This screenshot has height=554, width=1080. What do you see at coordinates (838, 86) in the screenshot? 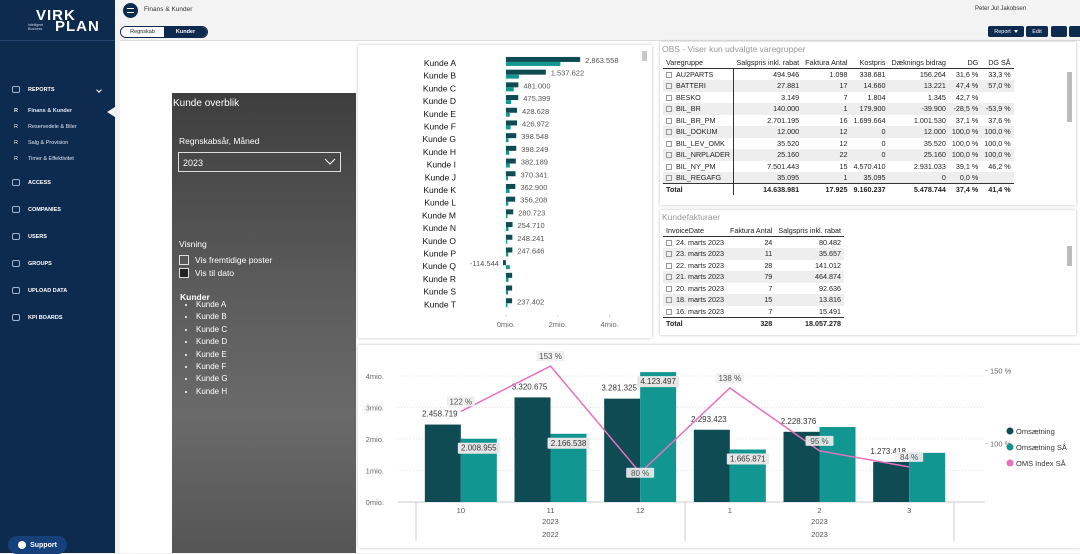
I see `table-row: BATTERI 27.881 17 14.660 13.221 47,4 % 57,0 %` at bounding box center [838, 86].